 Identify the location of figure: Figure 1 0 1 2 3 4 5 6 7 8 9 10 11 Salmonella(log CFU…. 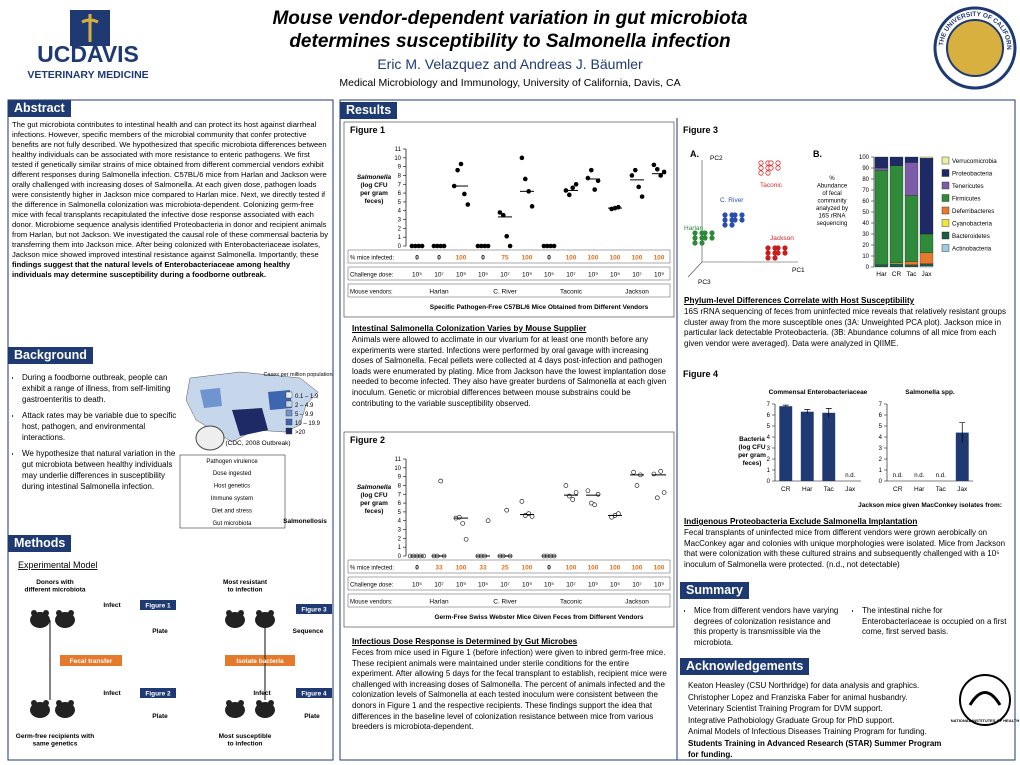
(509, 219).